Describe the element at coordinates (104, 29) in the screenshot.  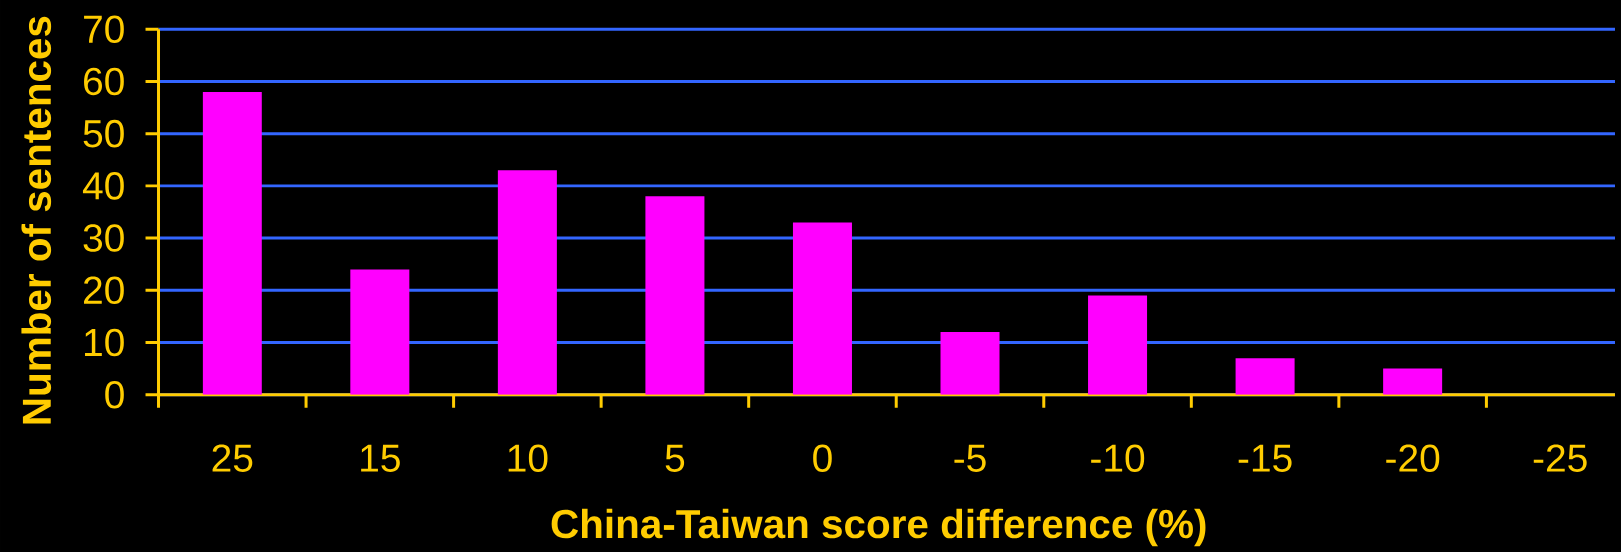
I see `y-tick-label: 70` at that location.